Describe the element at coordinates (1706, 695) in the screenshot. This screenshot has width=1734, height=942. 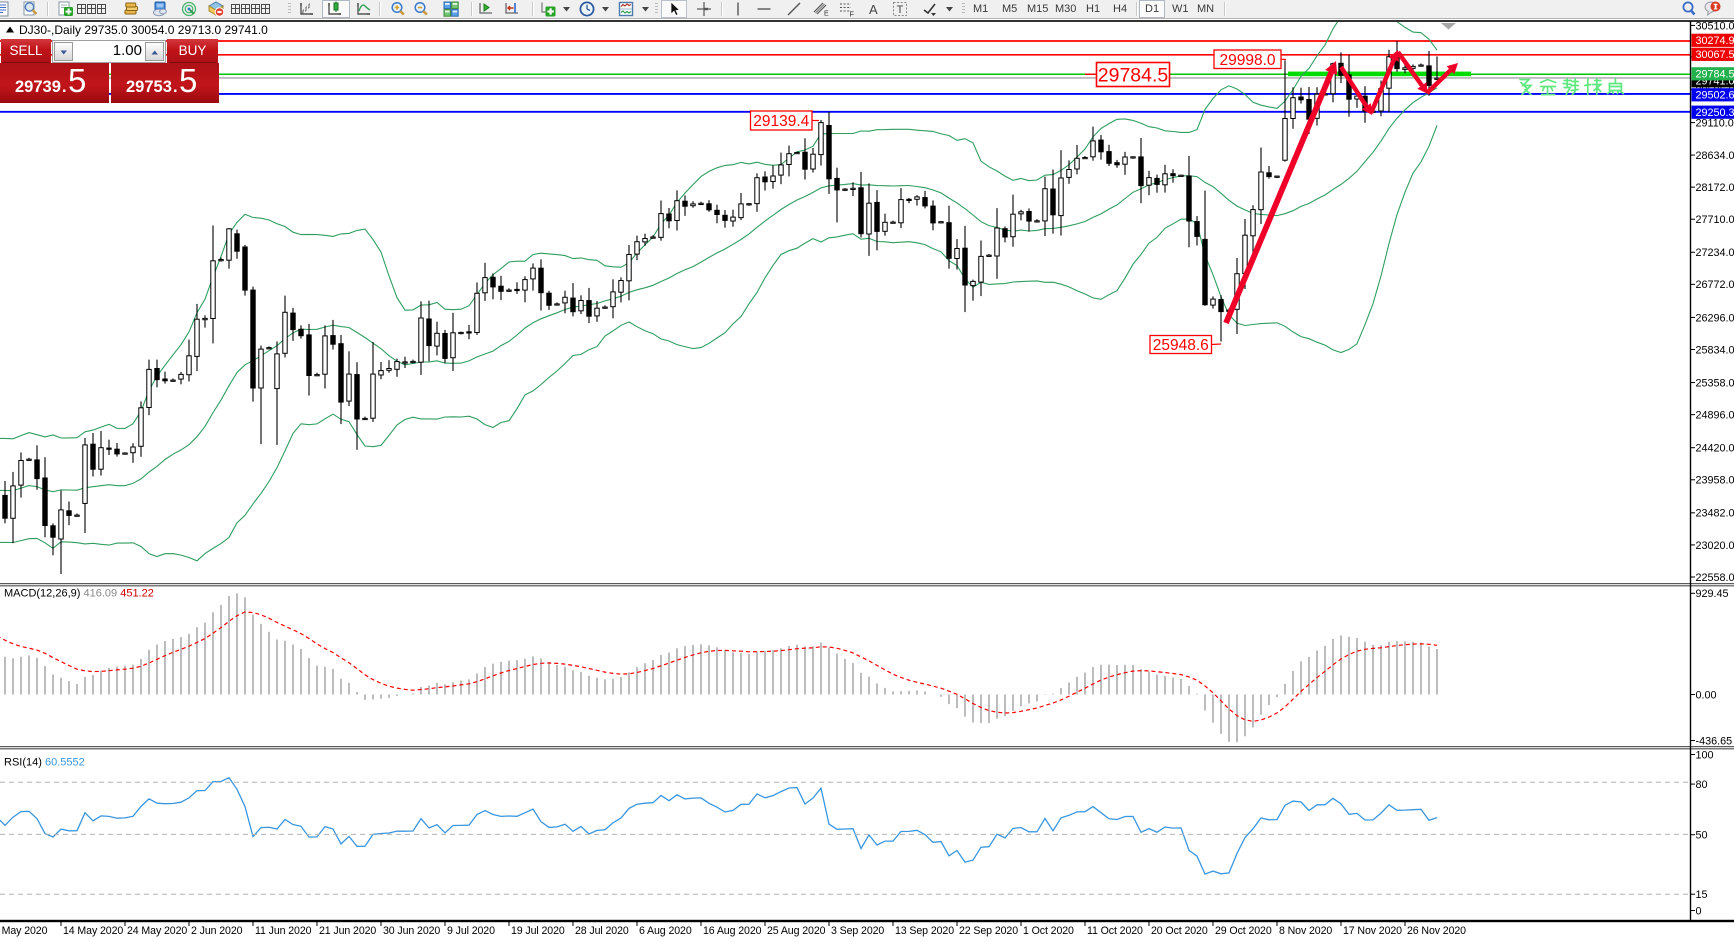
I see `svg-text: 0.00` at that location.